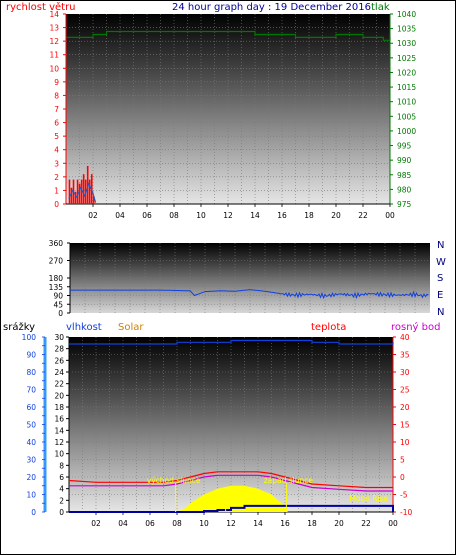 The width and height of the screenshot is (456, 555). What do you see at coordinates (406, 87) in the screenshot?
I see `panel1-right-tick-label: 1015` at bounding box center [406, 87].